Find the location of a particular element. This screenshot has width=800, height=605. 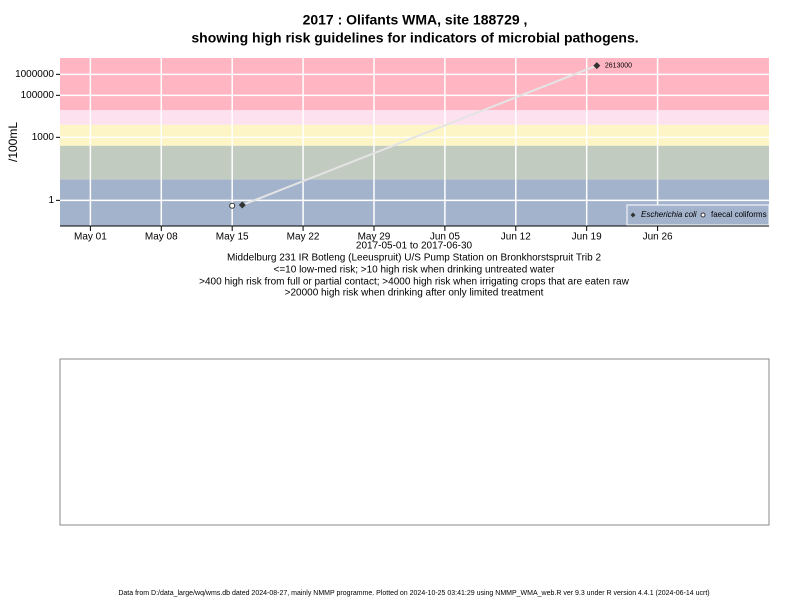

x-tick-label: Jun 19 is located at coordinates (587, 237).